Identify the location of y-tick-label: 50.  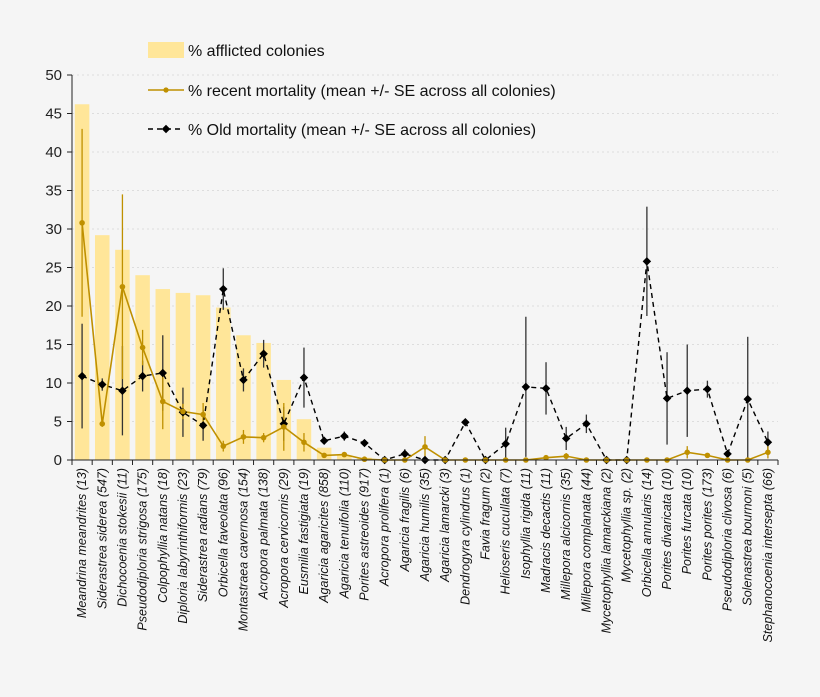
(53, 75).